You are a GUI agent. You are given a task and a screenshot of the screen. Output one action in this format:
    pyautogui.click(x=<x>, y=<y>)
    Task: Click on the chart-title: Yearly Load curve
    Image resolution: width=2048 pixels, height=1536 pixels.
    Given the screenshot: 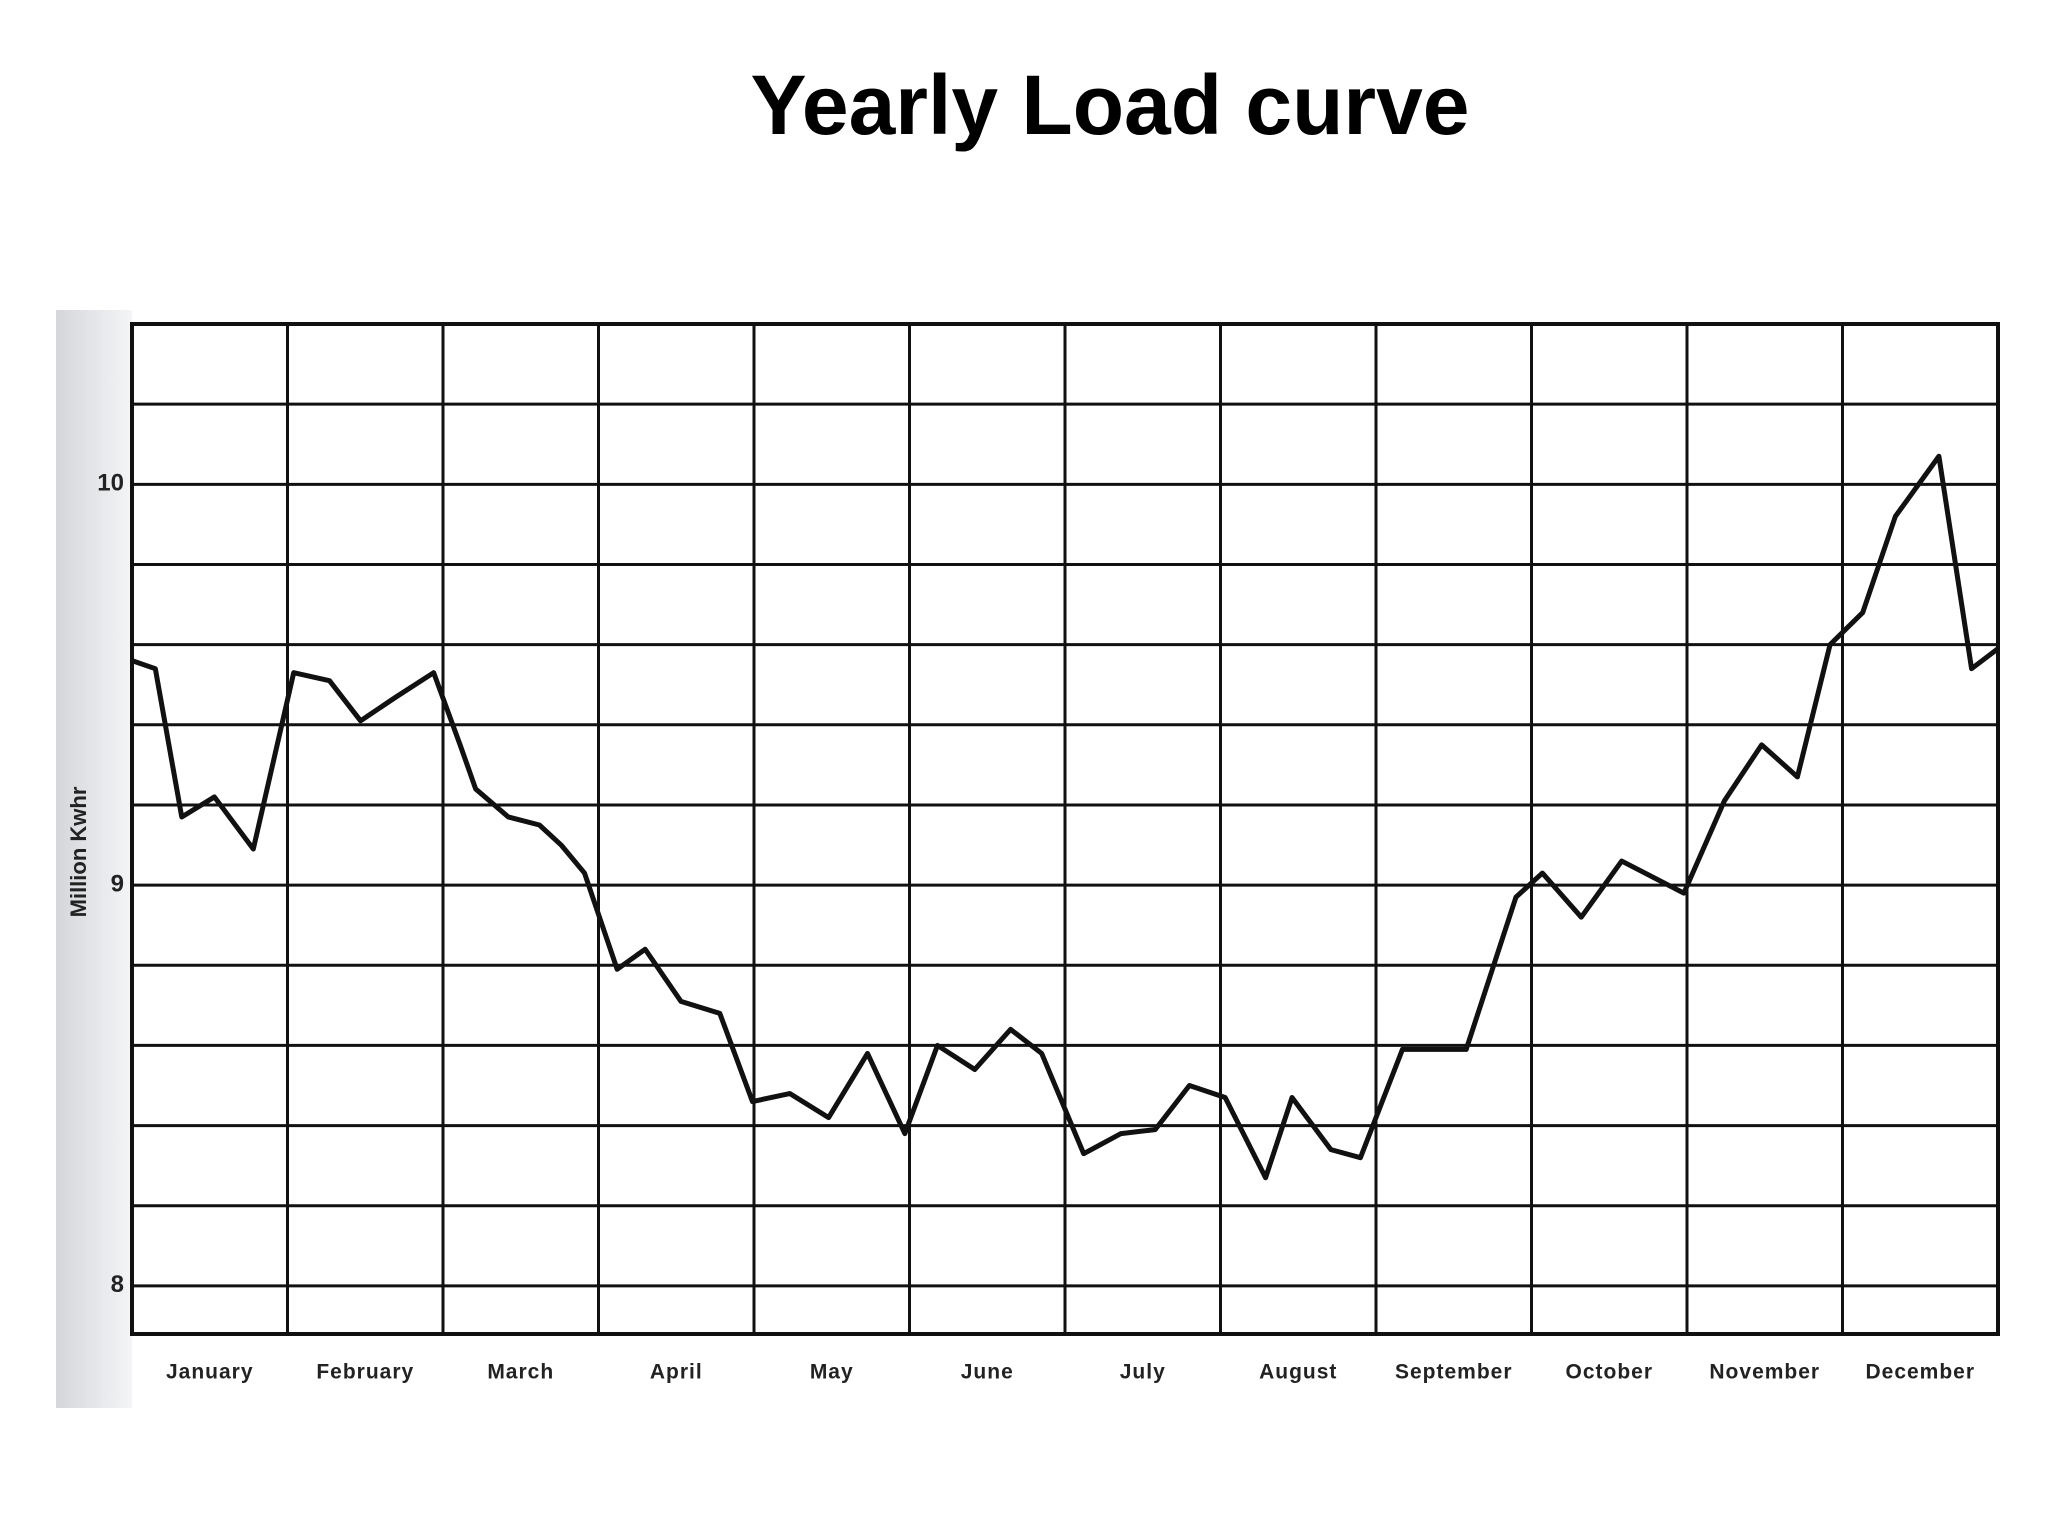 What is the action you would take?
    pyautogui.click(x=1109, y=105)
    